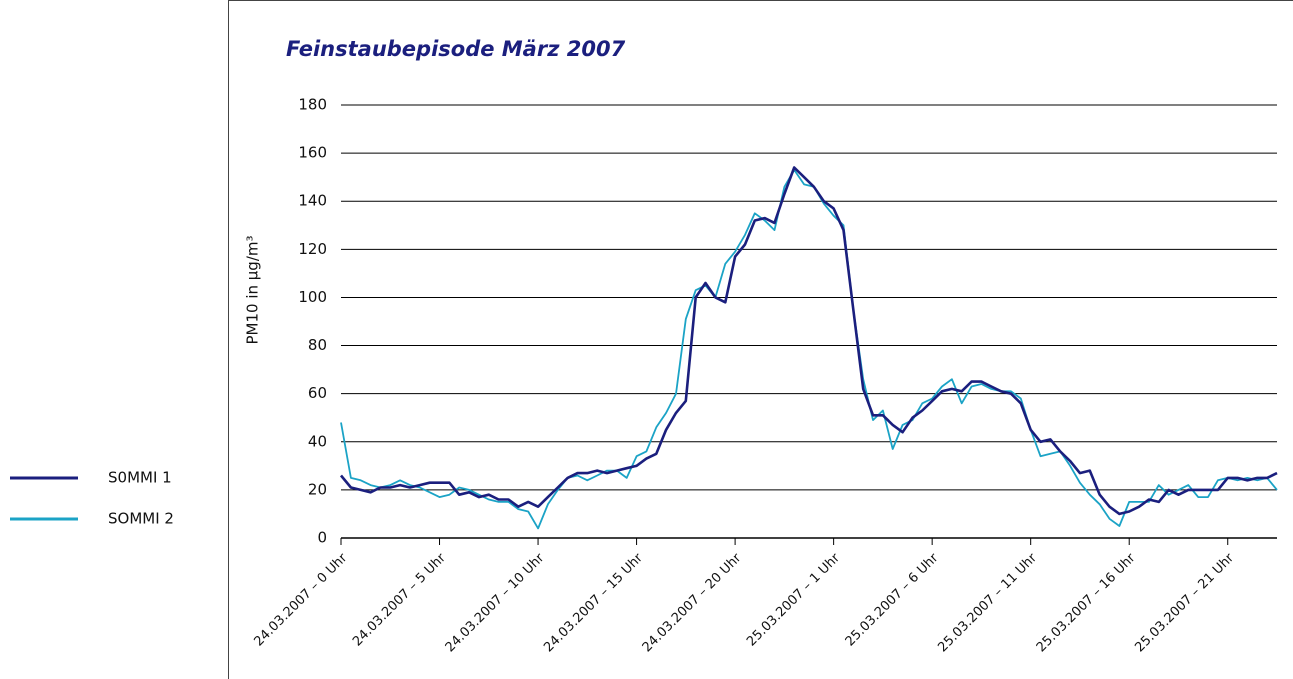 This screenshot has width=1293, height=679. I want to click on y-tick-label: 120, so click(312, 249).